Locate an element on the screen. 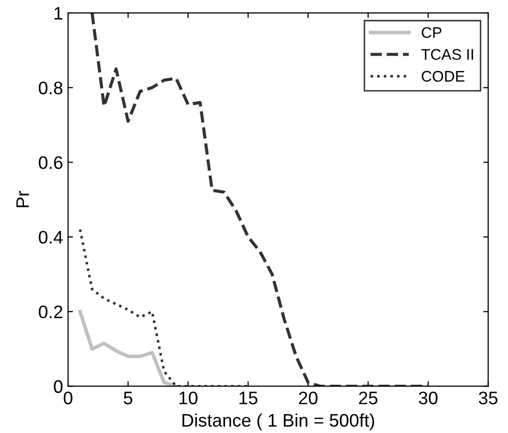  x-tick-label: 25 is located at coordinates (368, 398).